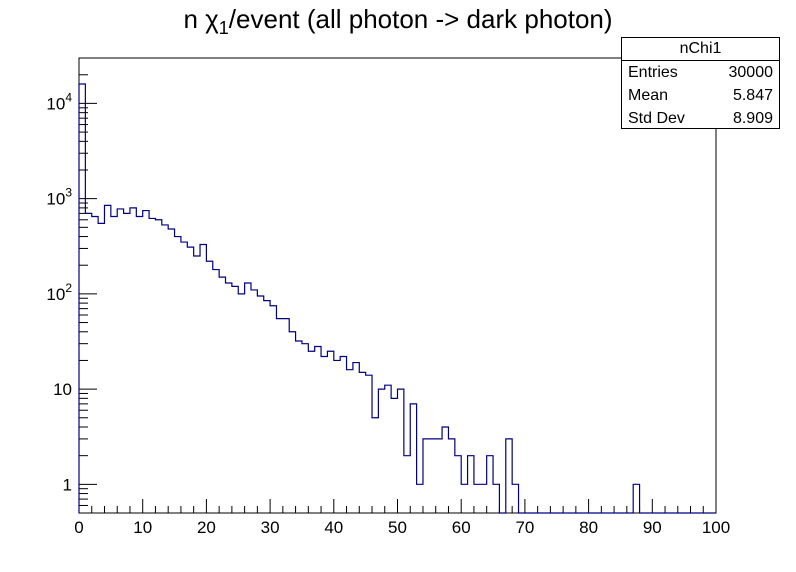  I want to click on x-tick-label: 50, so click(397, 527).